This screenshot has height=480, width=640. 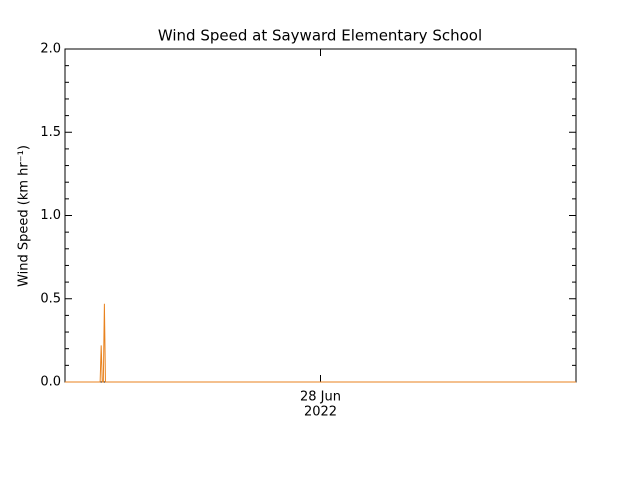 I want to click on y-axis-label: Wind Speed (km hr⁻¹), so click(x=24, y=216).